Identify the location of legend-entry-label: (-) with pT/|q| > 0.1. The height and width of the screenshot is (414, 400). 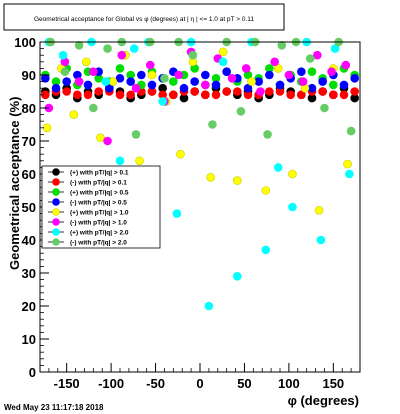
(98, 183).